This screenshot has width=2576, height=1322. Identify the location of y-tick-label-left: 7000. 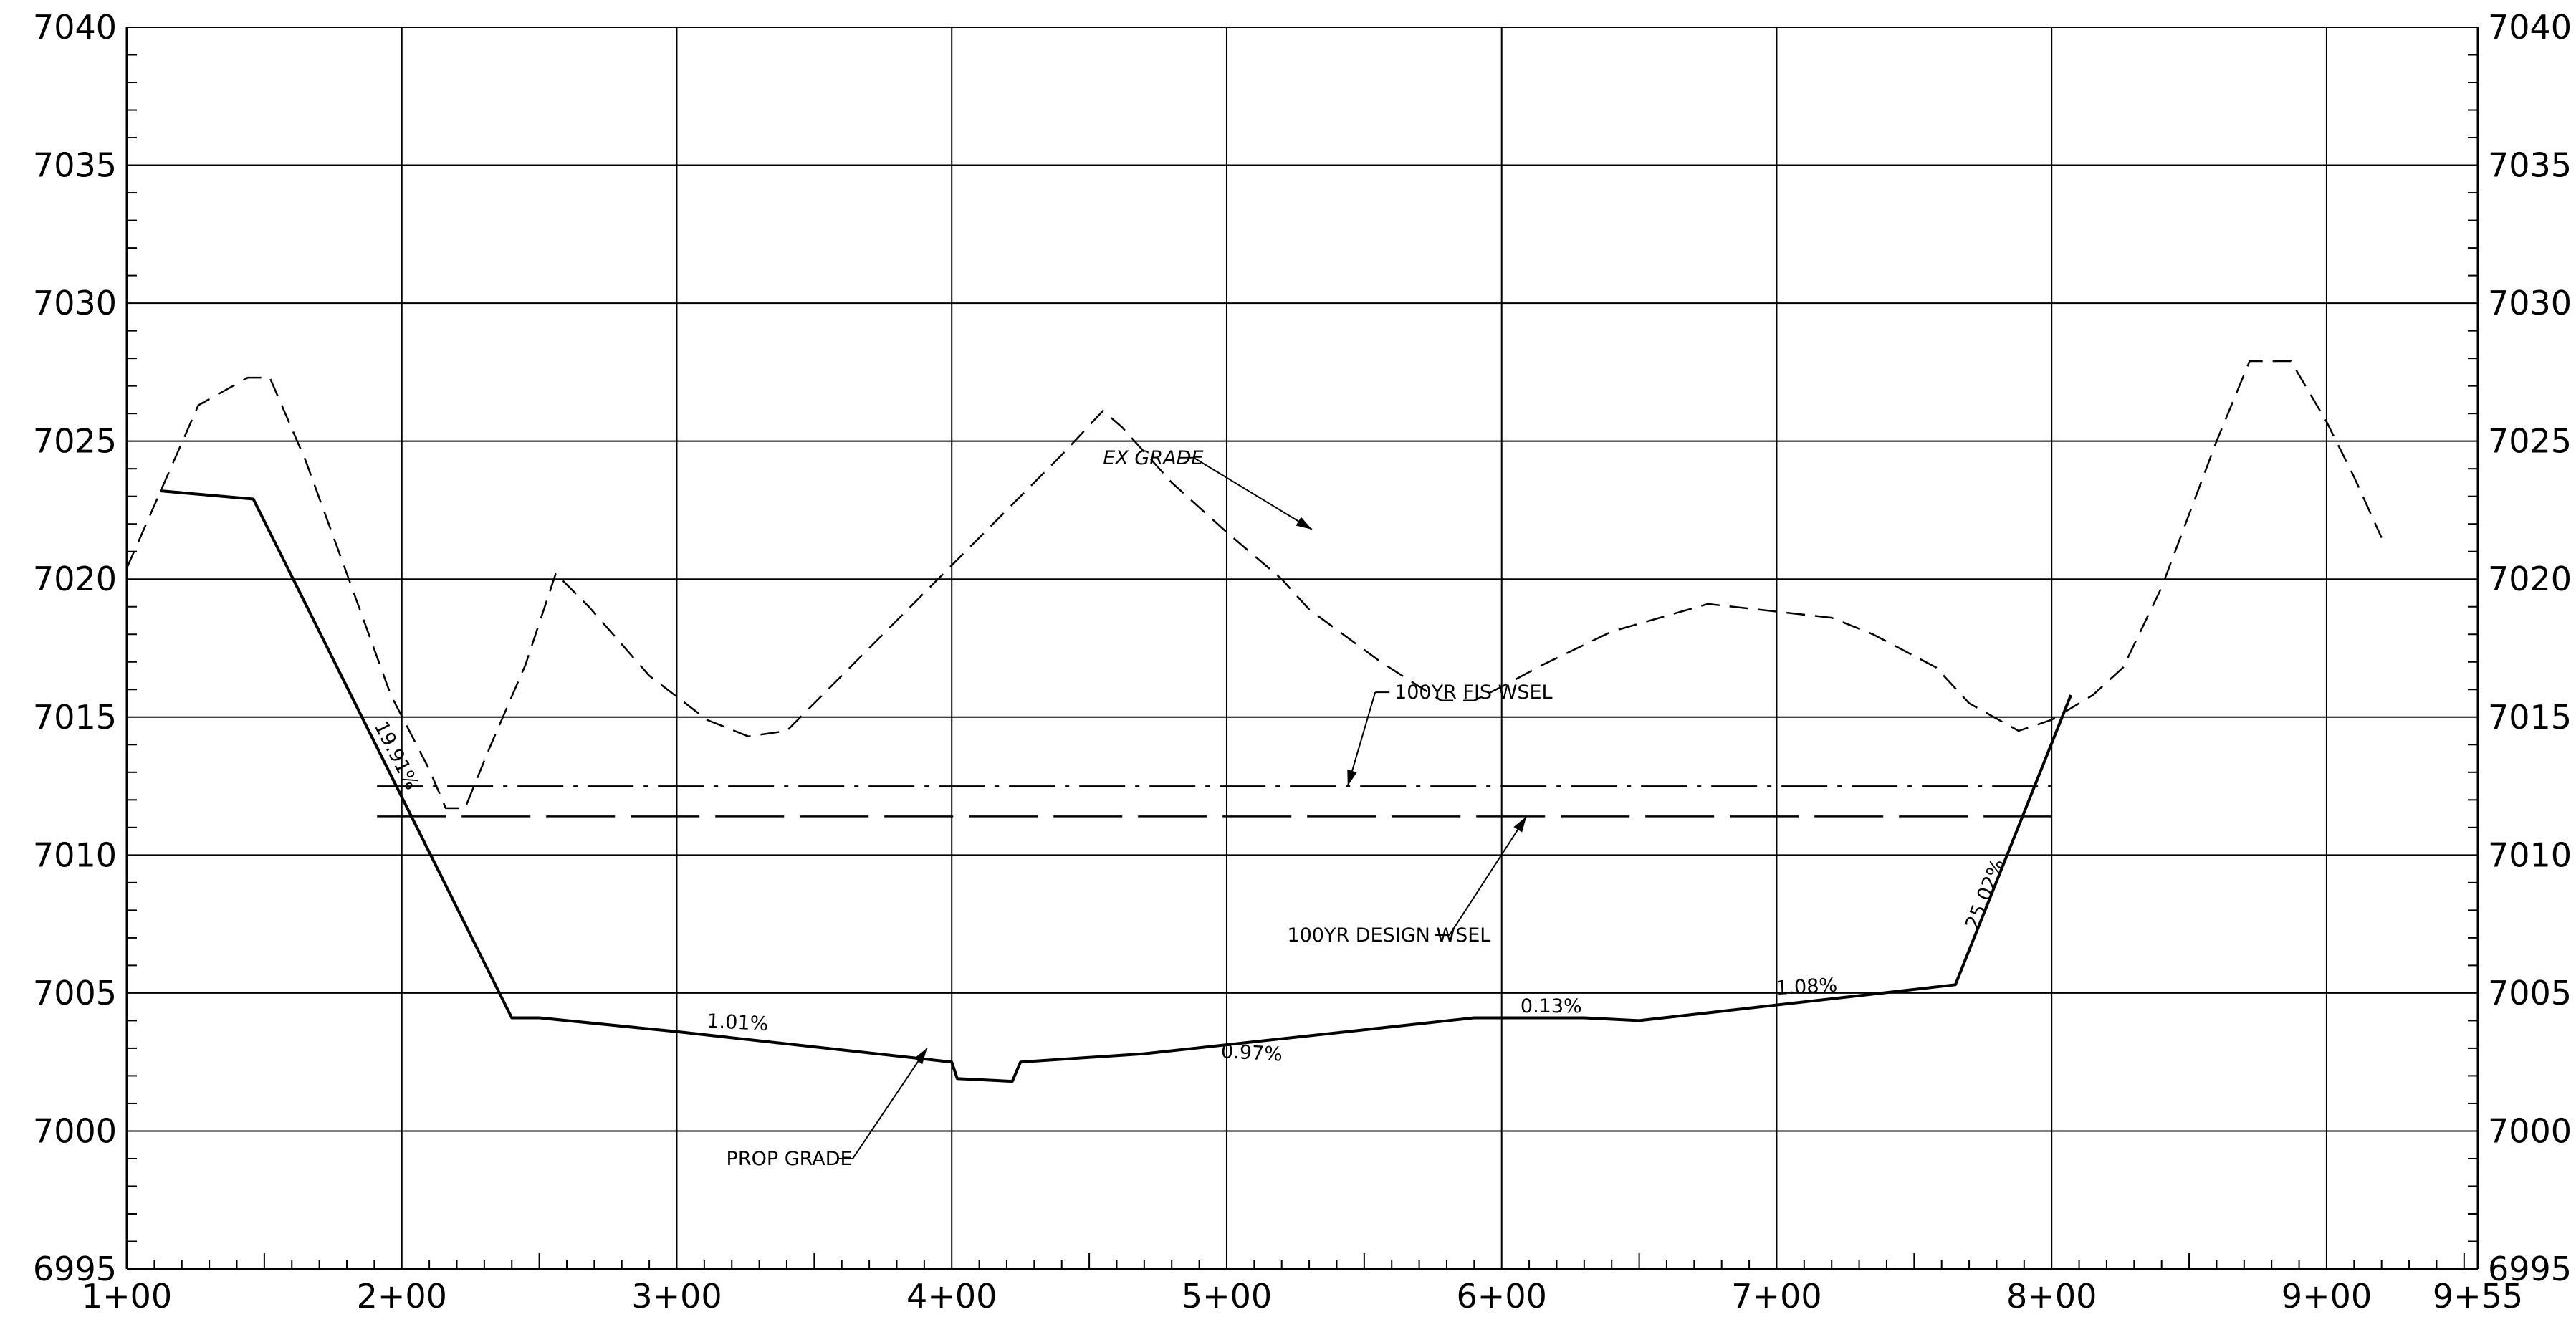
(75, 1130).